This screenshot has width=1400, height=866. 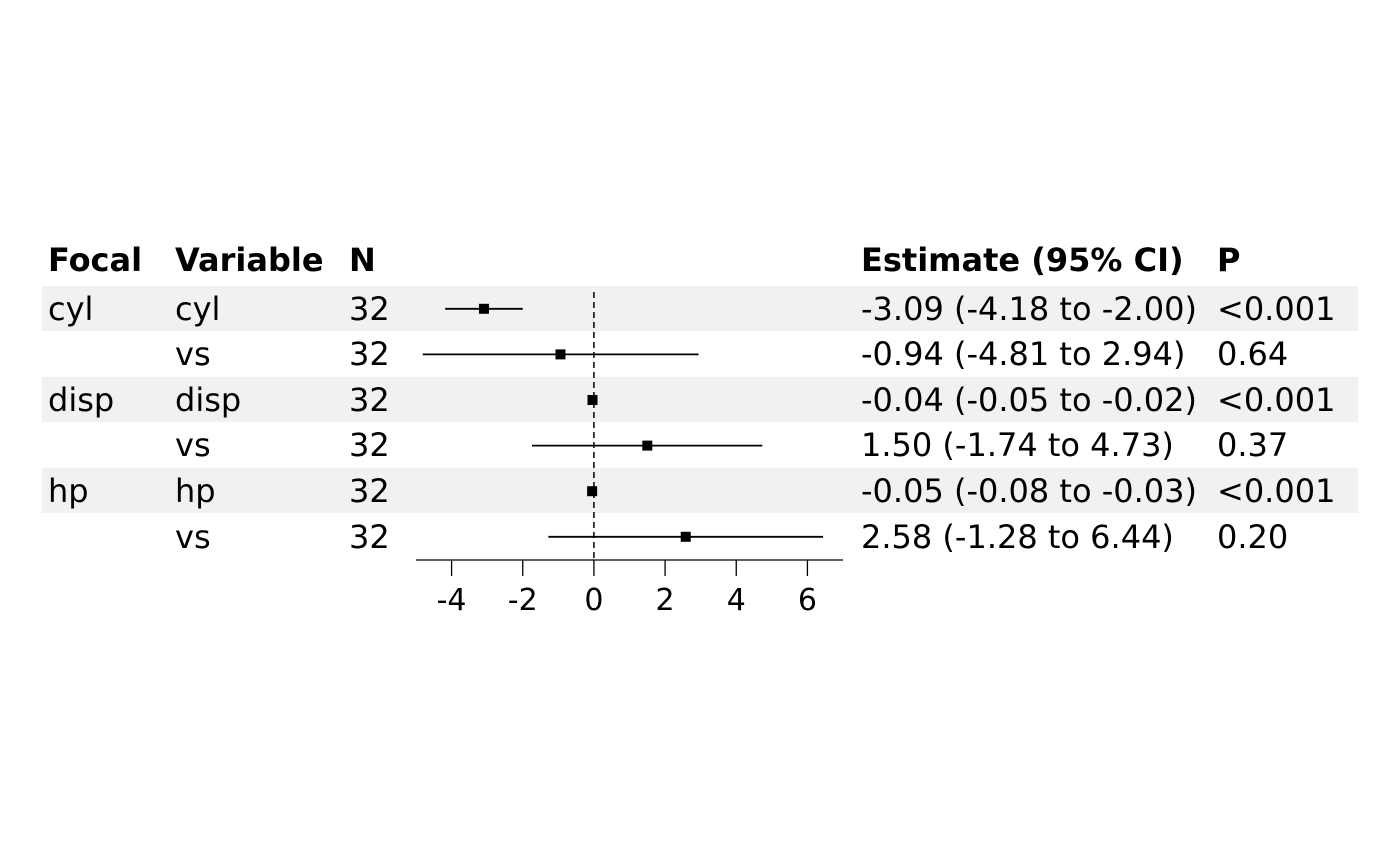 What do you see at coordinates (665, 600) in the screenshot?
I see `x-tick-label: 2` at bounding box center [665, 600].